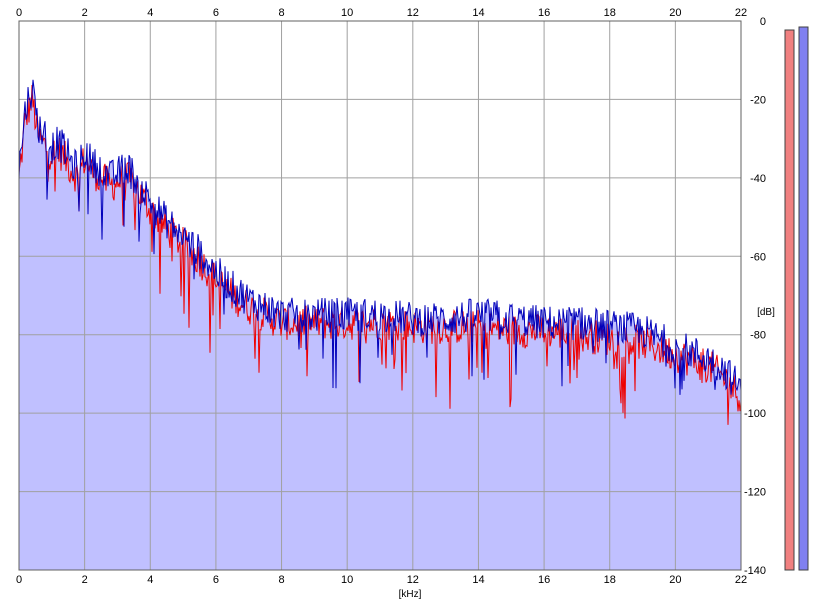 This screenshot has height=611, width=823. Describe the element at coordinates (610, 580) in the screenshot. I see `x-tick-label-bottom: 18` at that location.